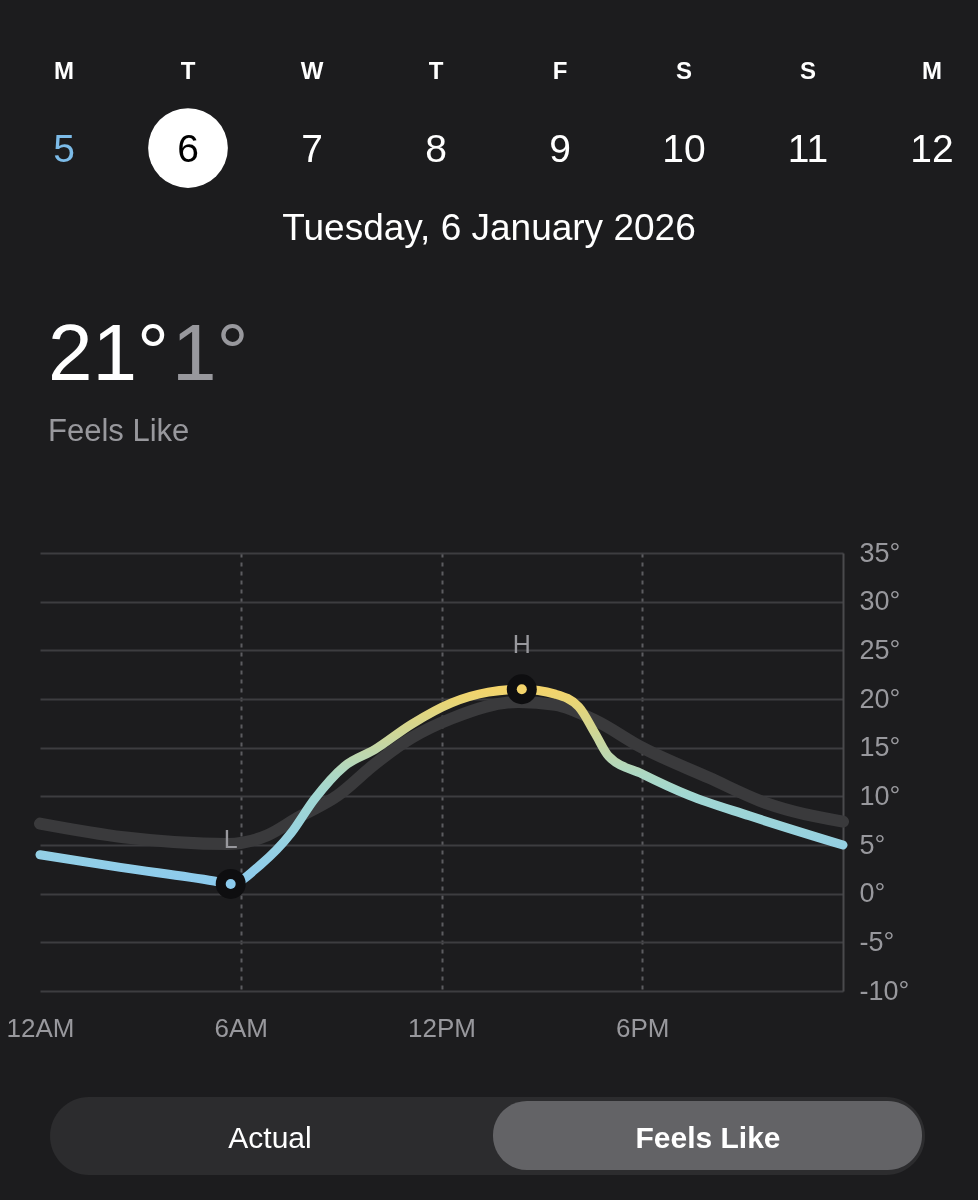 The height and width of the screenshot is (1200, 978). What do you see at coordinates (932, 148) in the screenshot?
I see `text: 12` at bounding box center [932, 148].